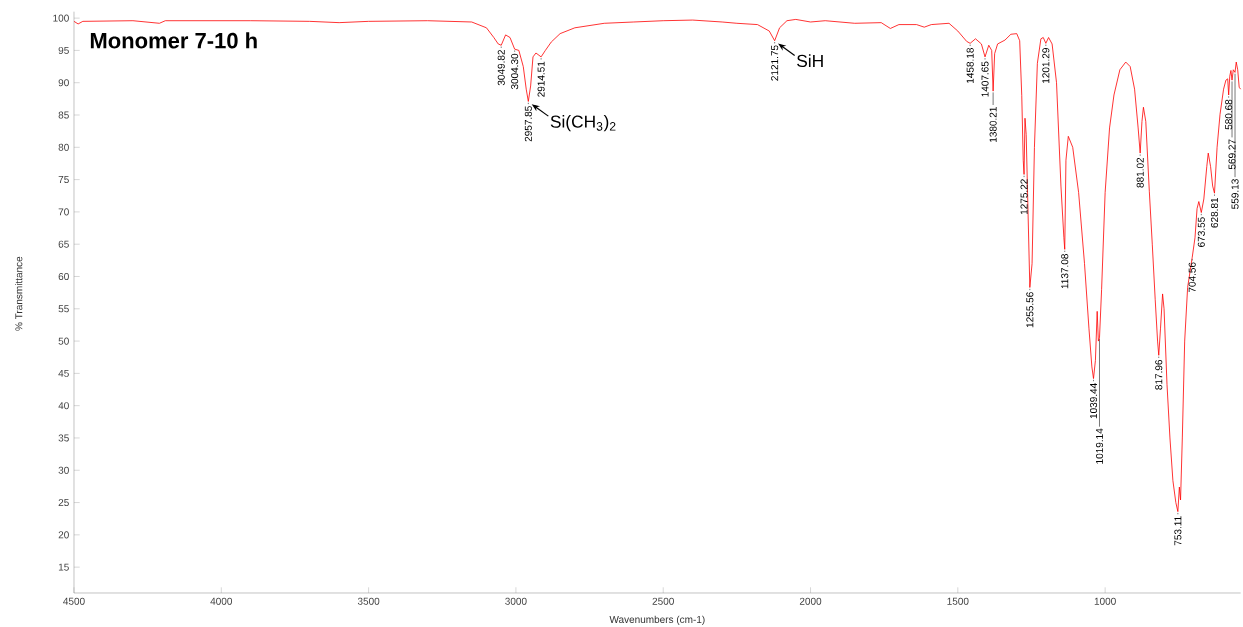 The width and height of the screenshot is (1243, 627). What do you see at coordinates (63, 212) in the screenshot?
I see `y-tick-label: 70` at bounding box center [63, 212].